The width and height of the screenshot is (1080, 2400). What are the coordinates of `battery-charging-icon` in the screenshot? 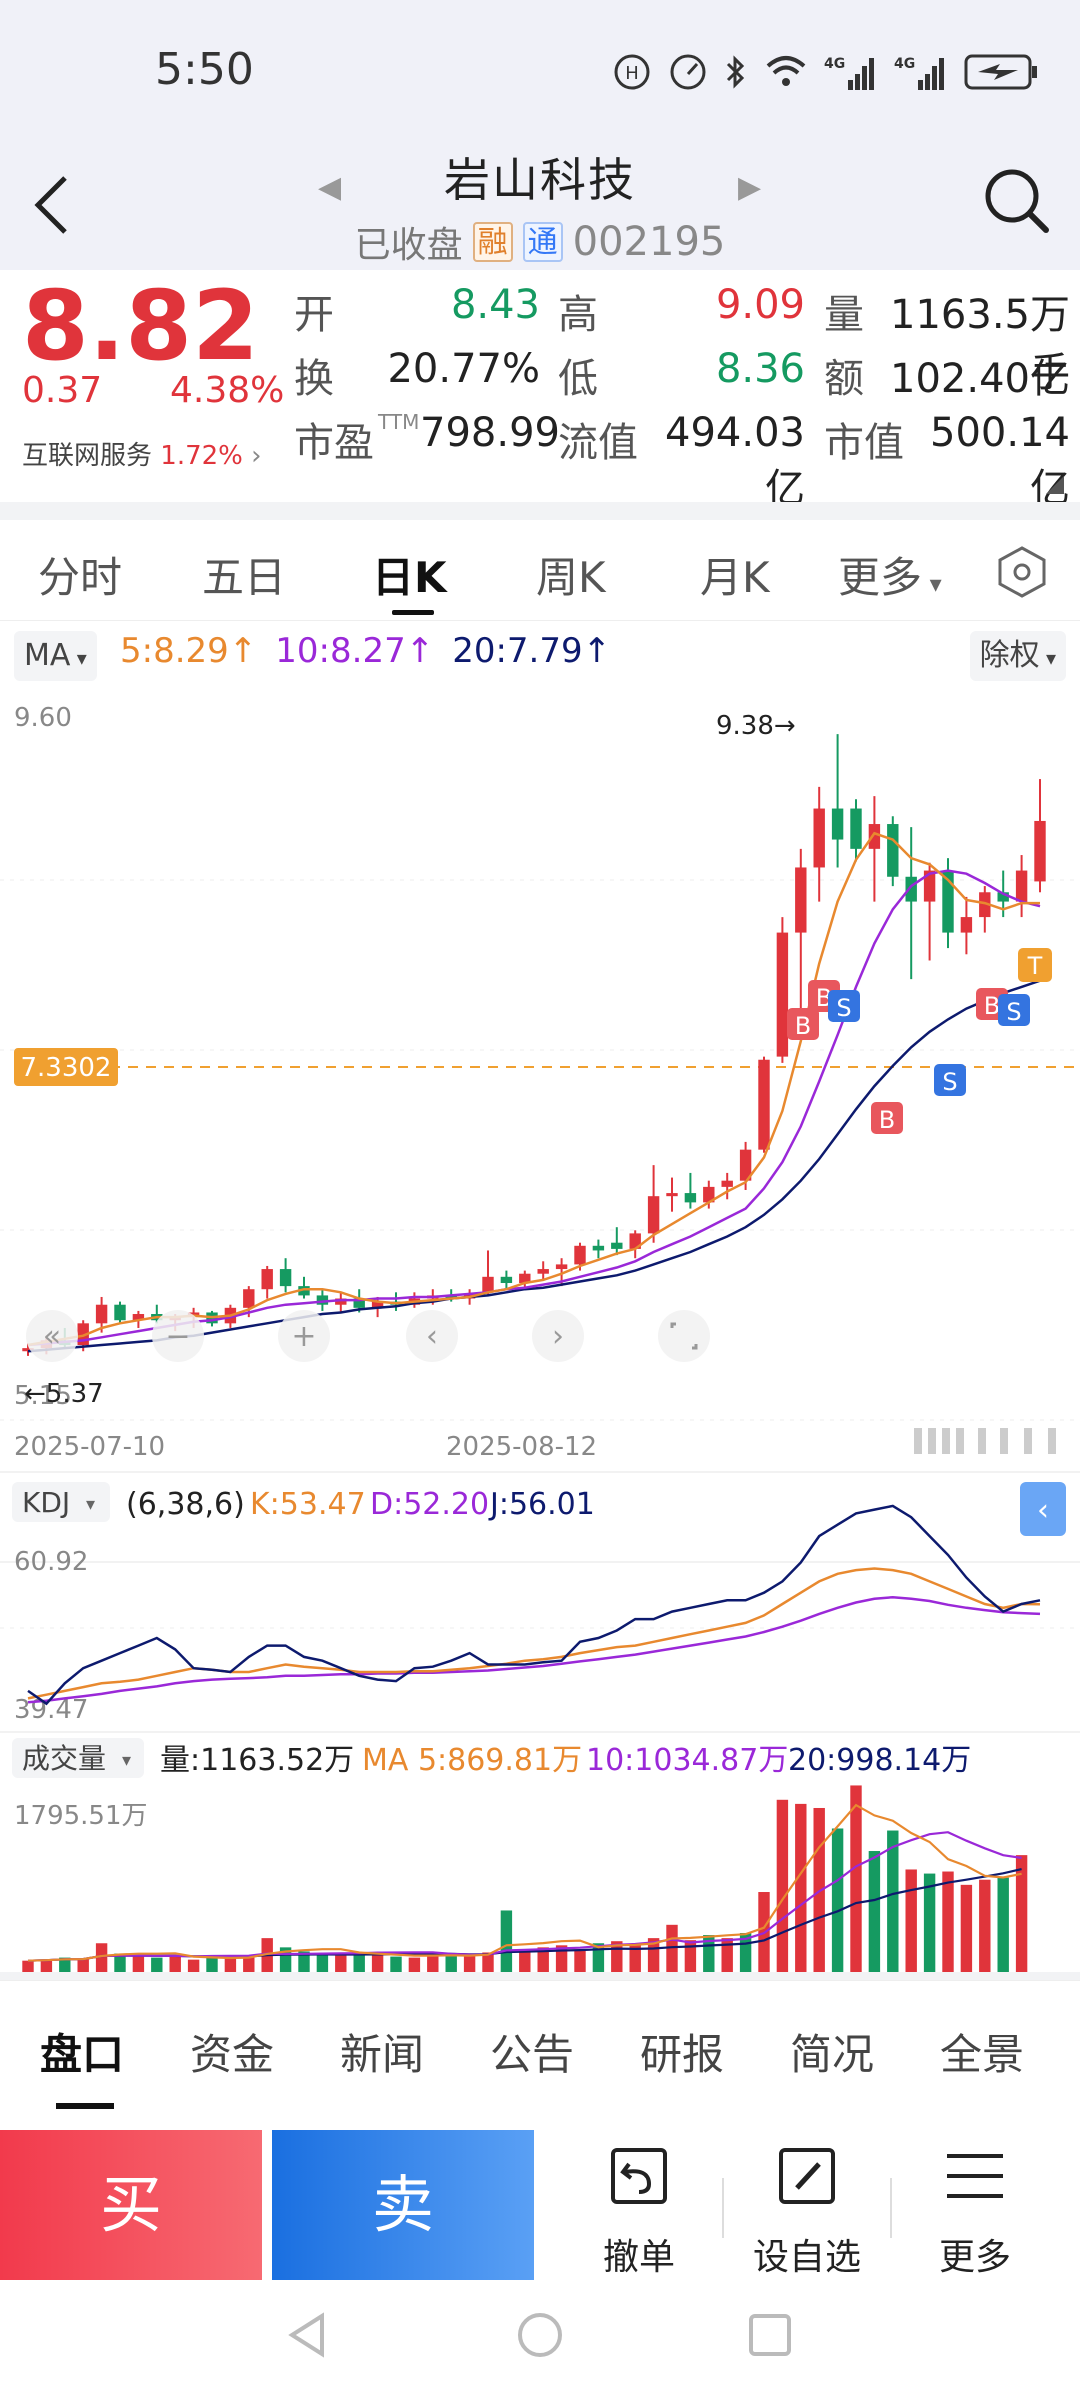 It's located at (1000, 72).